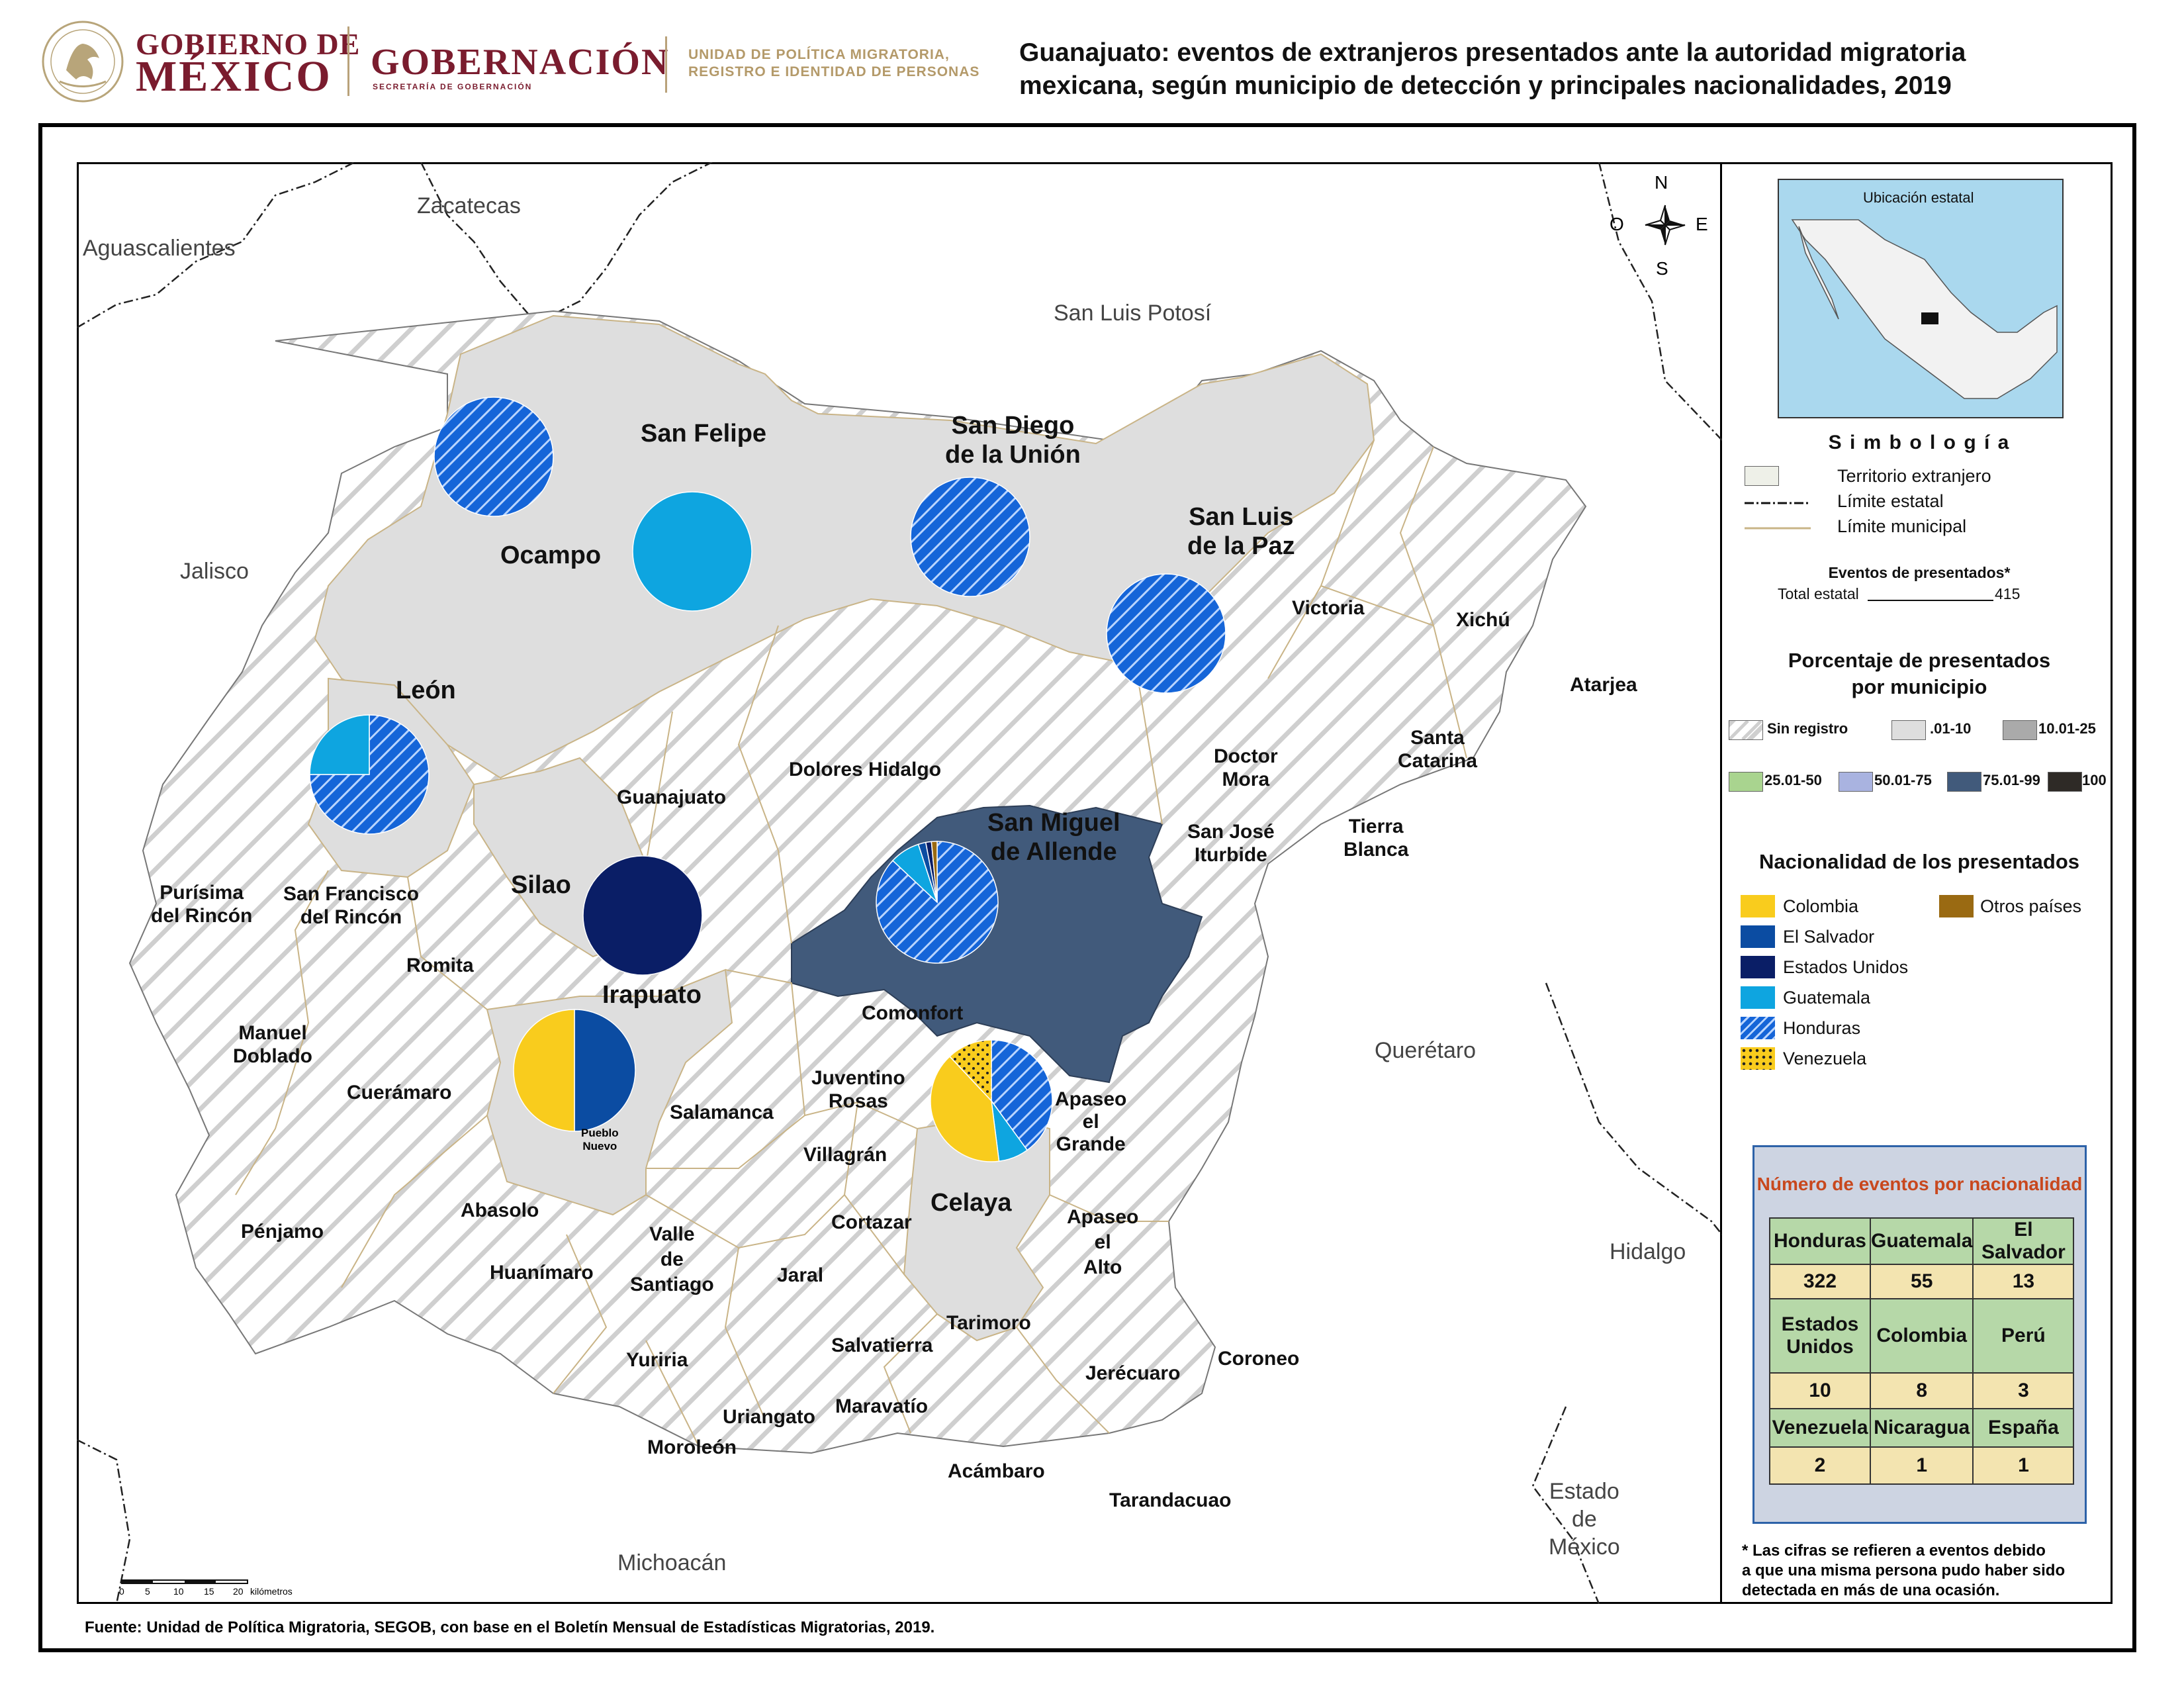 Image resolution: width=2184 pixels, height=1688 pixels. What do you see at coordinates (283, 1232) in the screenshot?
I see `label-penjamo: Pénjamo` at bounding box center [283, 1232].